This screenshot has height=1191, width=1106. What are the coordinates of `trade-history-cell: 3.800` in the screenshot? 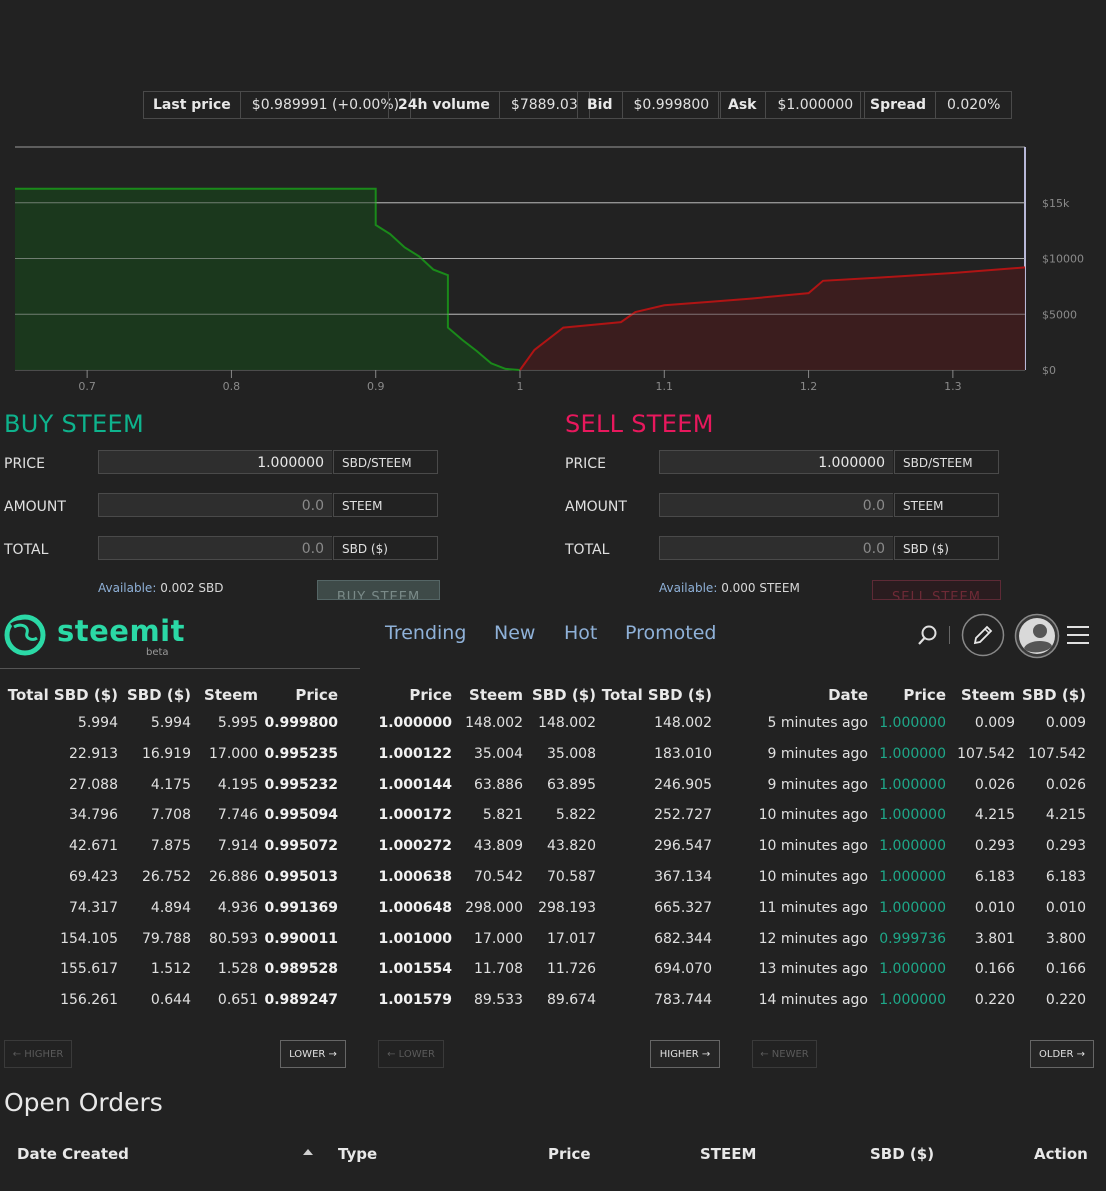 It's located at (1065, 938).